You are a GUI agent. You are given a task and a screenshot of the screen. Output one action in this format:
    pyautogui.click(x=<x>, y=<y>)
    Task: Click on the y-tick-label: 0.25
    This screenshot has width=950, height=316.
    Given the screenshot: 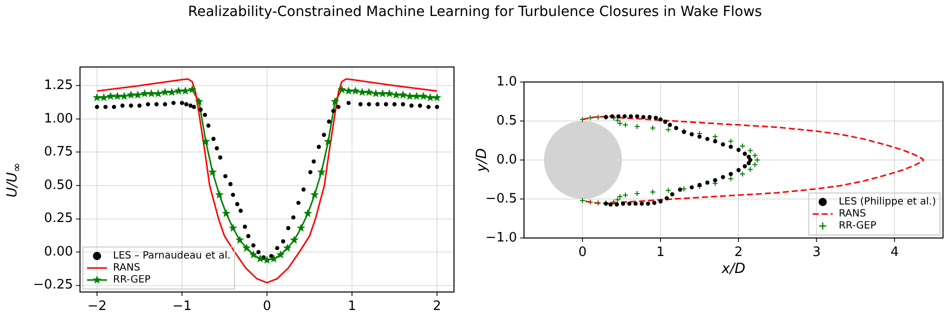 What is the action you would take?
    pyautogui.click(x=58, y=218)
    